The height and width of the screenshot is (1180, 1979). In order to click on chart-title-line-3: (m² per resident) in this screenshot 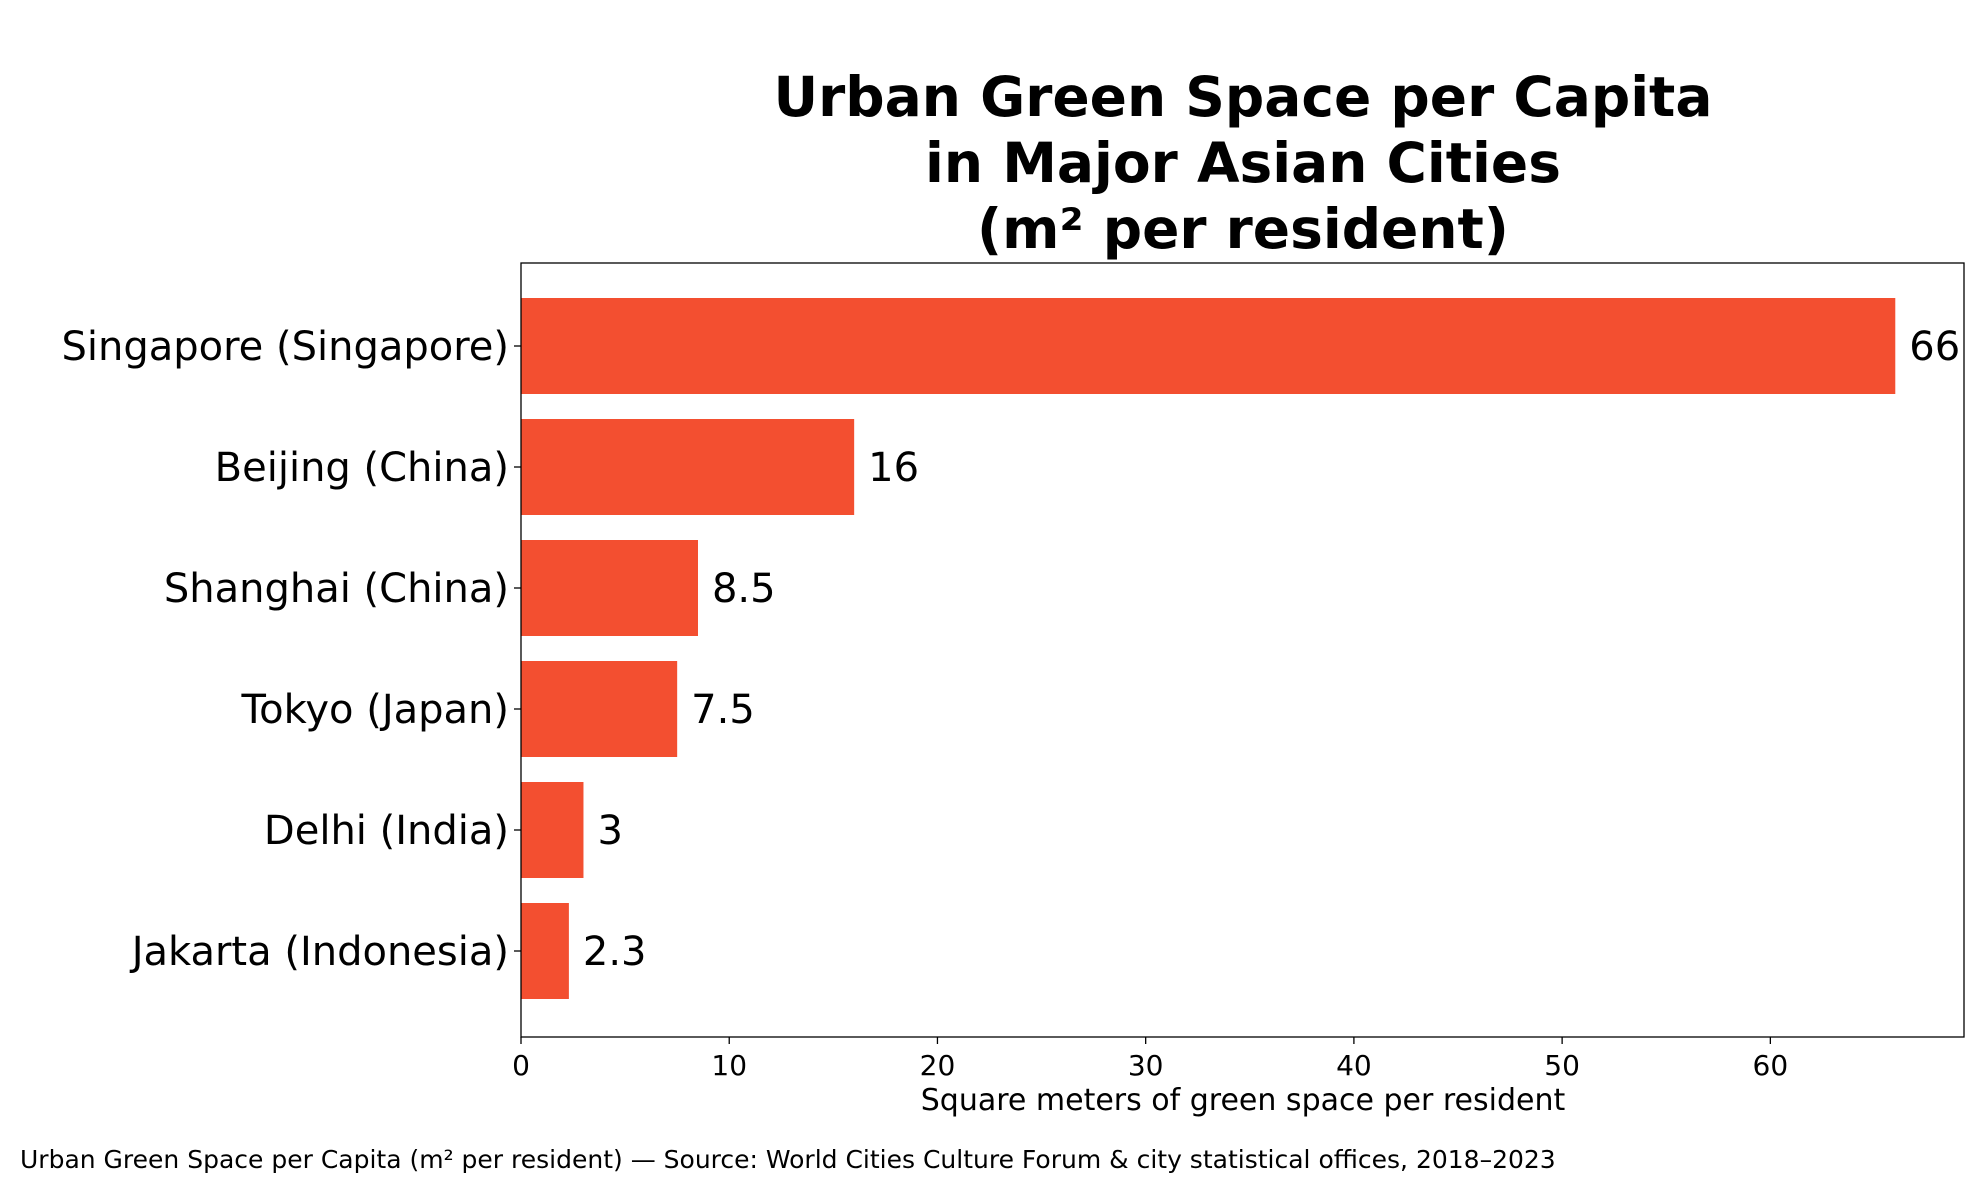, I will do `click(1243, 229)`.